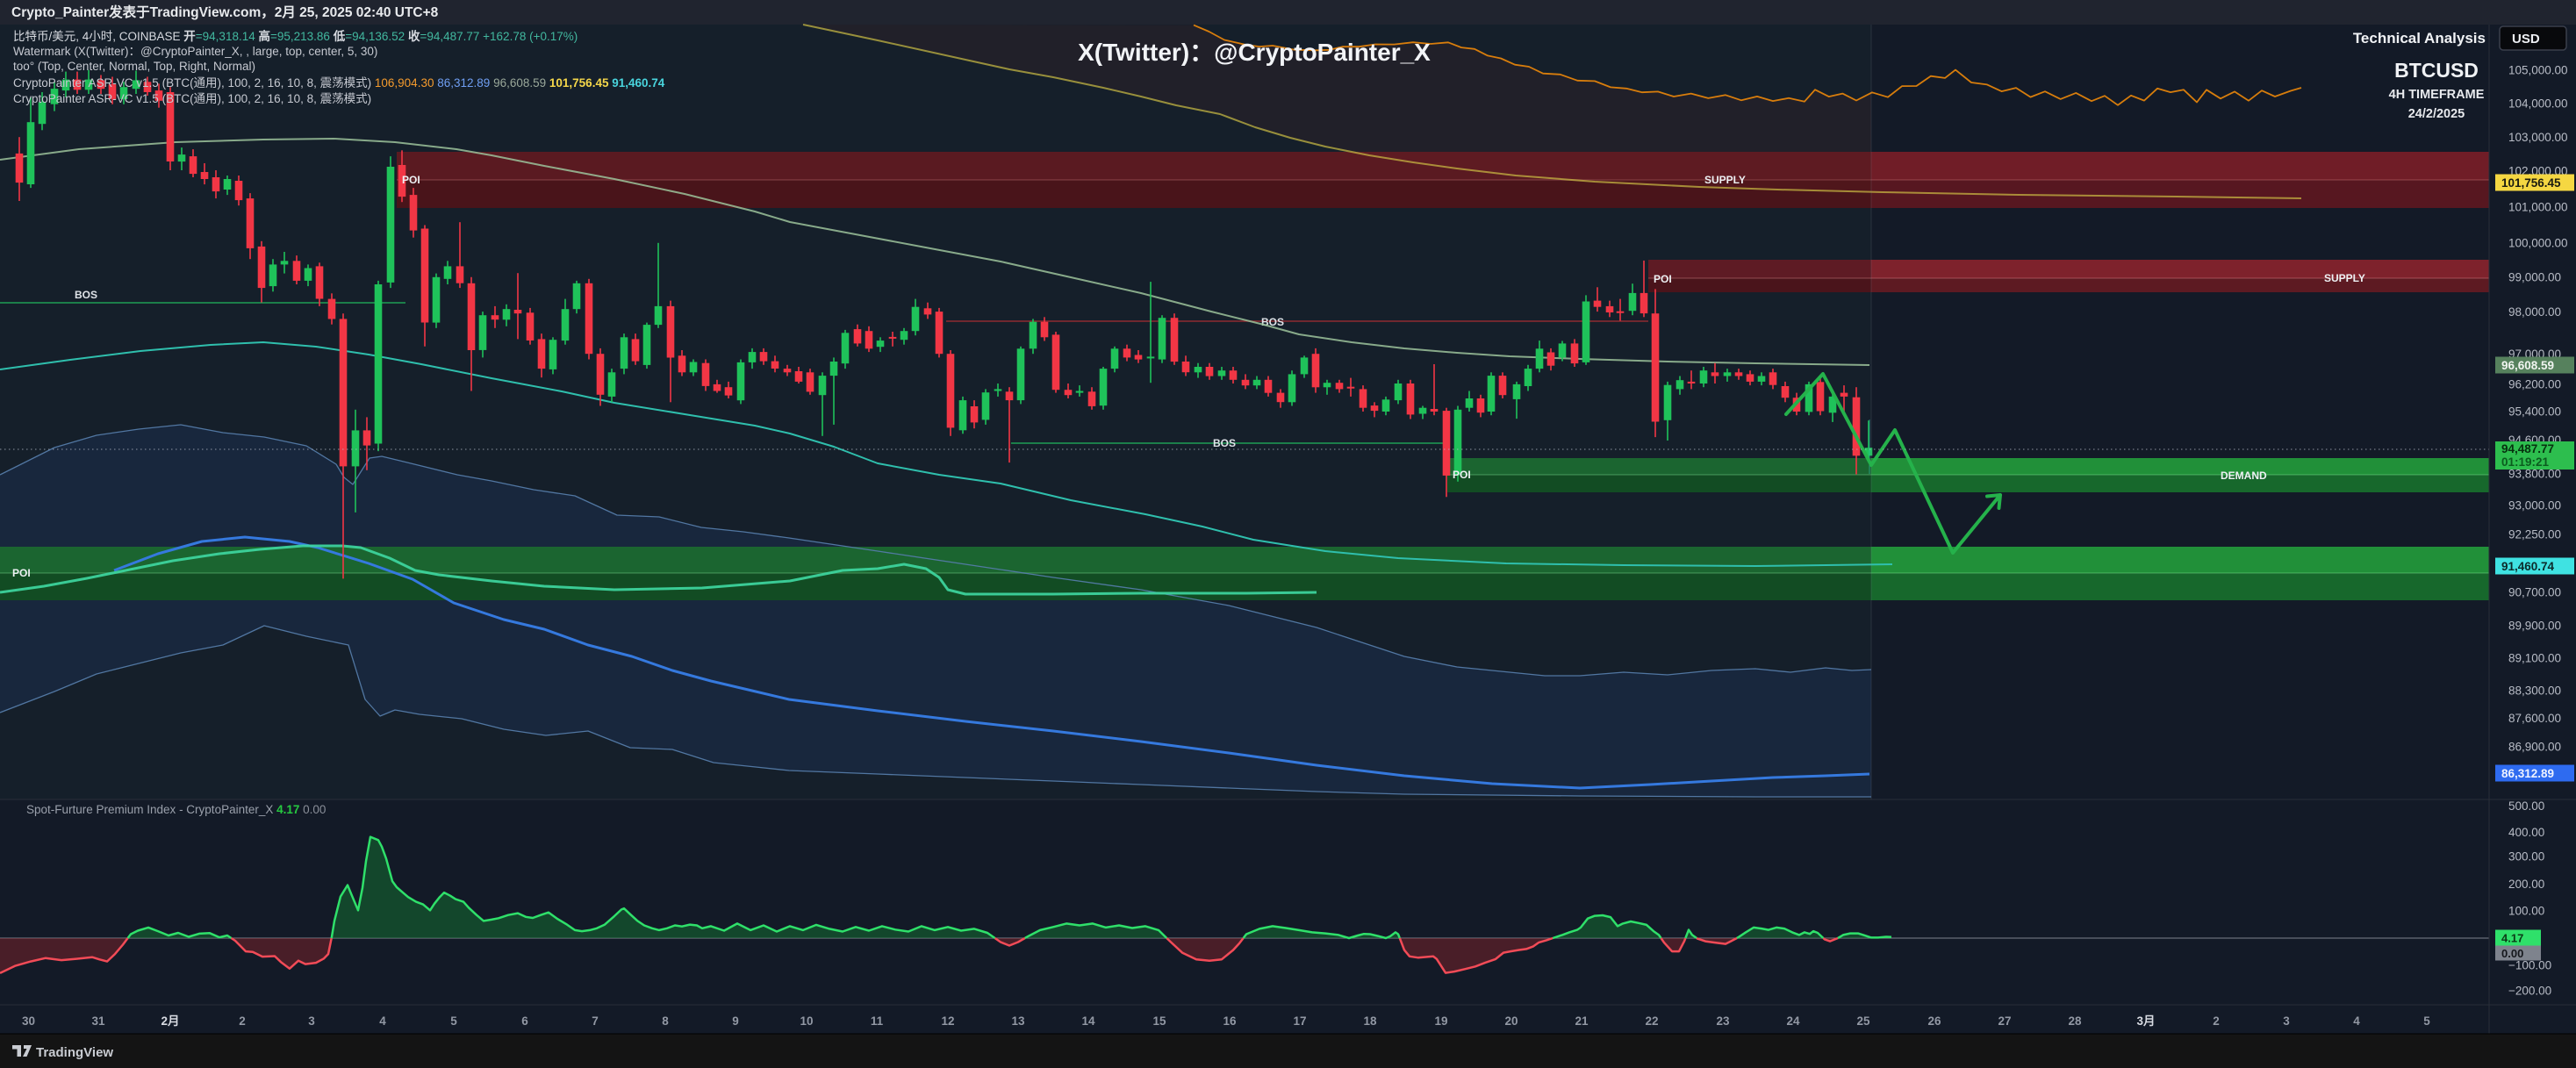 The height and width of the screenshot is (1068, 2576). Describe the element at coordinates (2244, 476) in the screenshot. I see `svg-text: DEMAND` at that location.